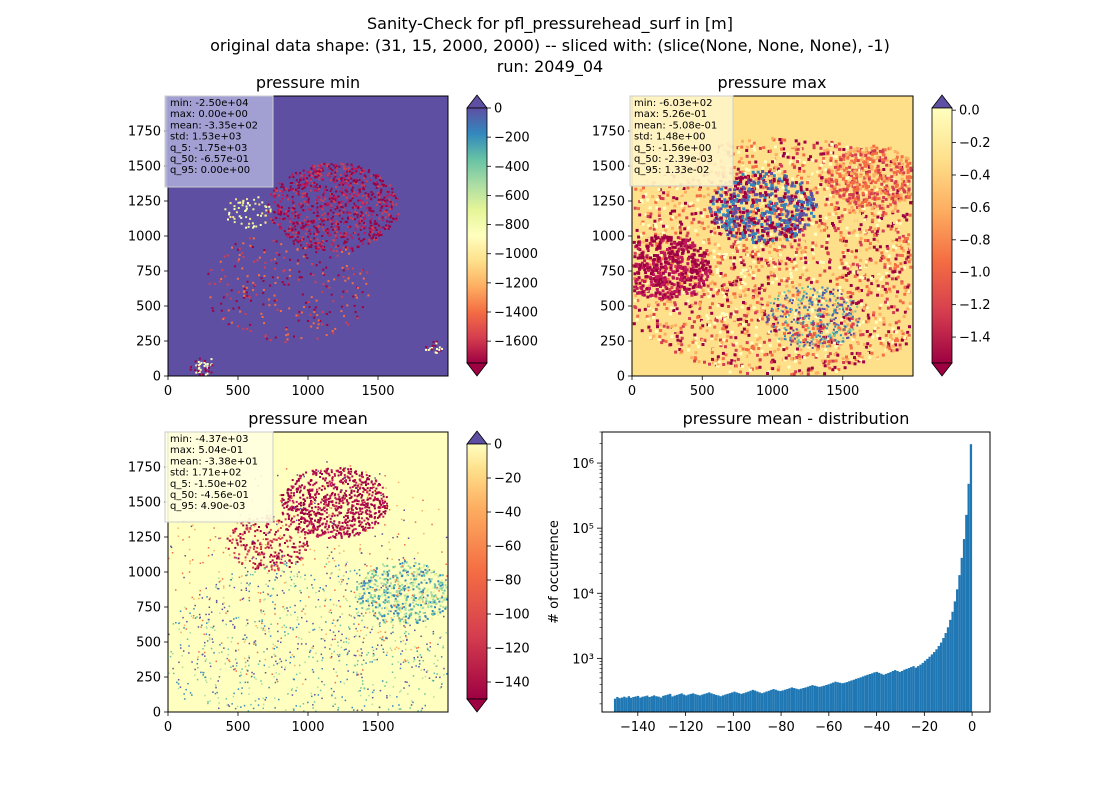 Image resolution: width=1100 pixels, height=800 pixels. I want to click on y-tick-label: 0, so click(157, 377).